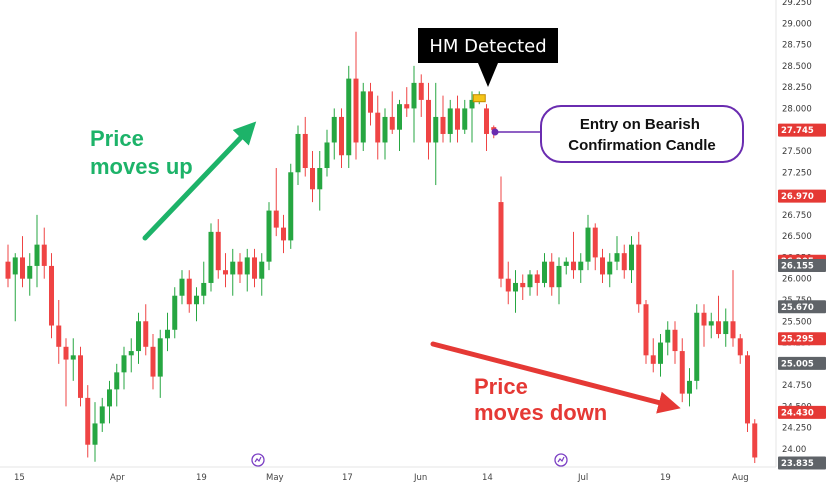 The image size is (830, 484). I want to click on price-badge: 25.295, so click(802, 339).